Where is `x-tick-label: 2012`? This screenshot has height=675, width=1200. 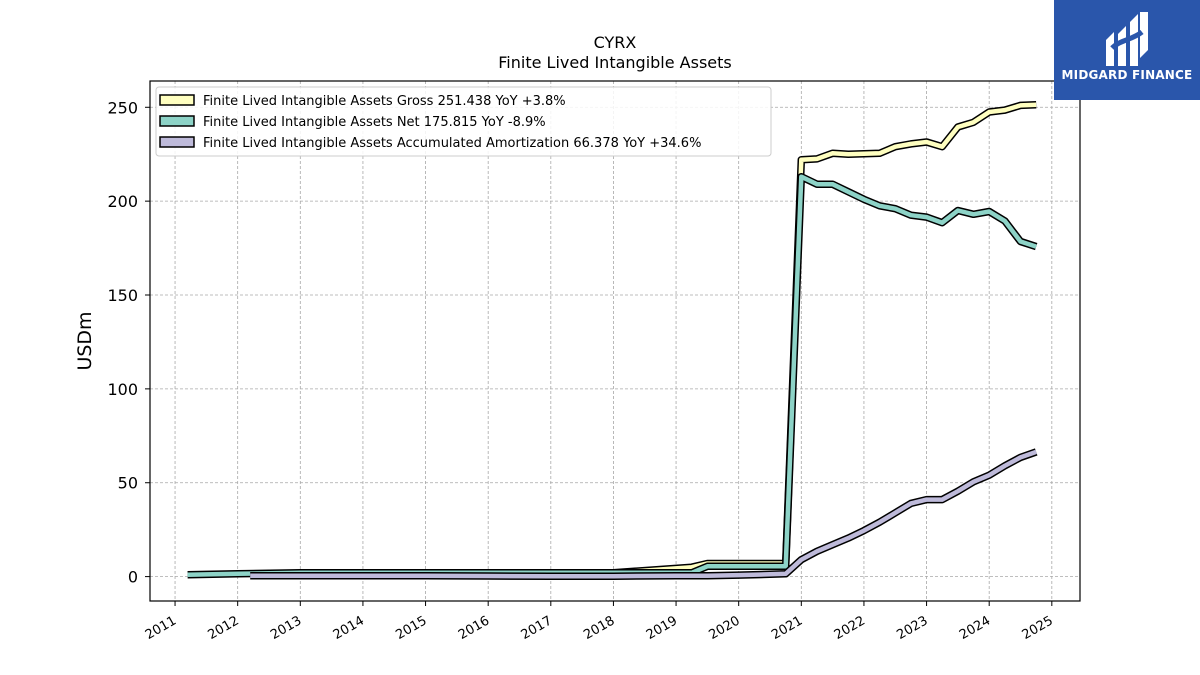 x-tick-label: 2012 is located at coordinates (224, 628).